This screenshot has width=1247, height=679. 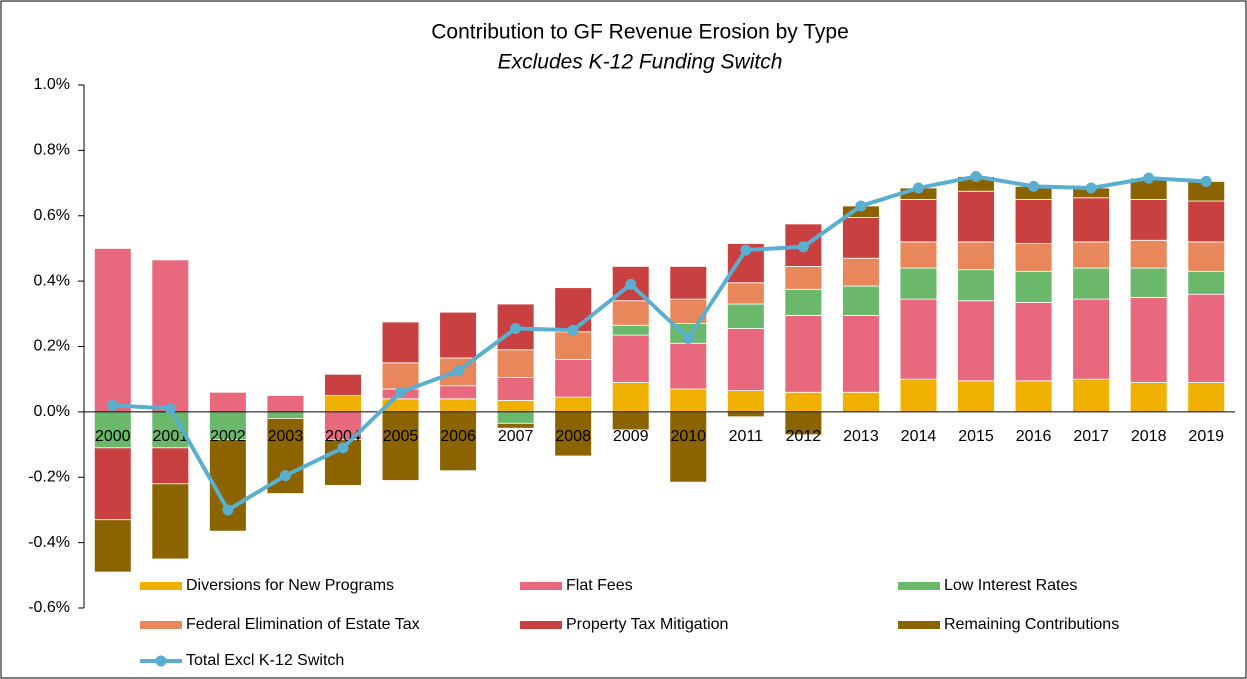 What do you see at coordinates (599, 585) in the screenshot?
I see `legend-label: Flat Fees` at bounding box center [599, 585].